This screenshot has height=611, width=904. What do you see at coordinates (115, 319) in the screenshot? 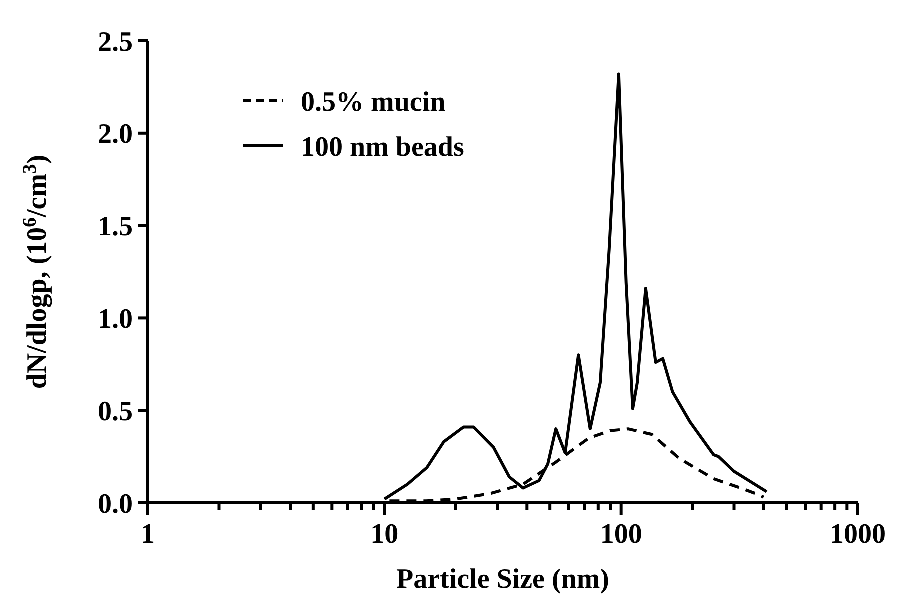
I see `y-tick-label: 1.0` at bounding box center [115, 319].